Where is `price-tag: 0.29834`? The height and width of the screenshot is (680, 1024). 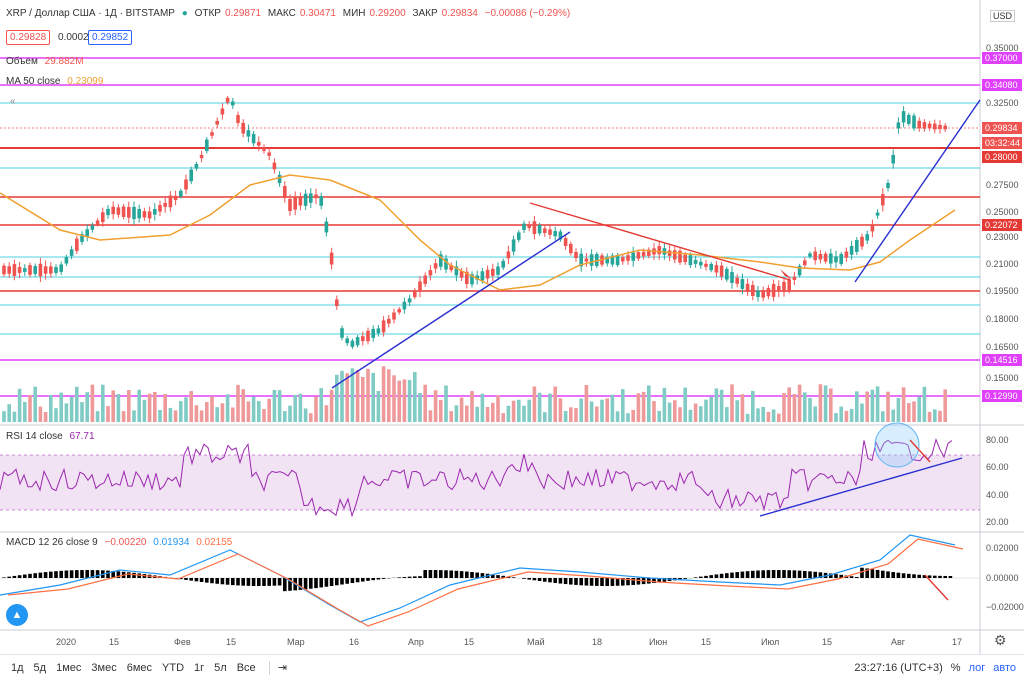
price-tag: 0.29834 is located at coordinates (1002, 128).